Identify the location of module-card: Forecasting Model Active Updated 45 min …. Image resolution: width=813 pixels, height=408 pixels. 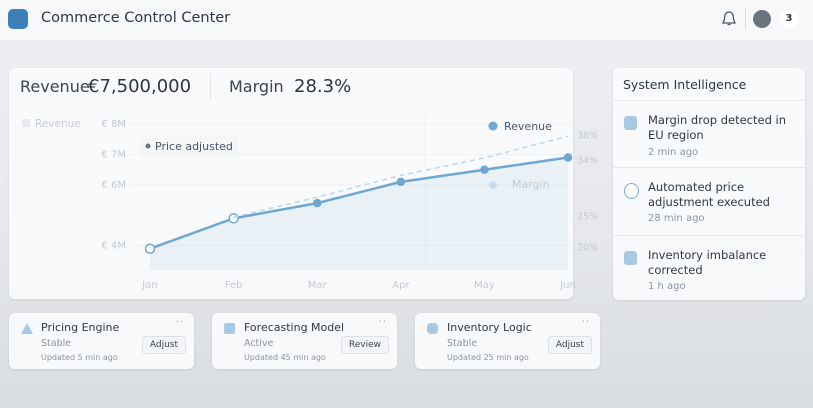
(304, 341).